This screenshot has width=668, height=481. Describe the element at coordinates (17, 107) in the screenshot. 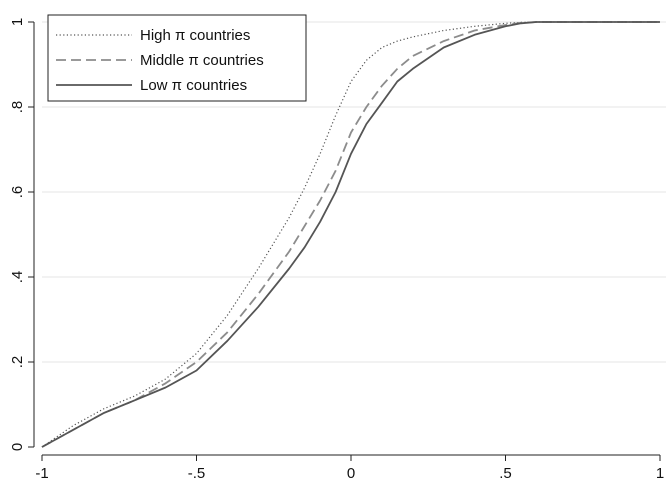

I see `y-tick-label-4: .8` at that location.